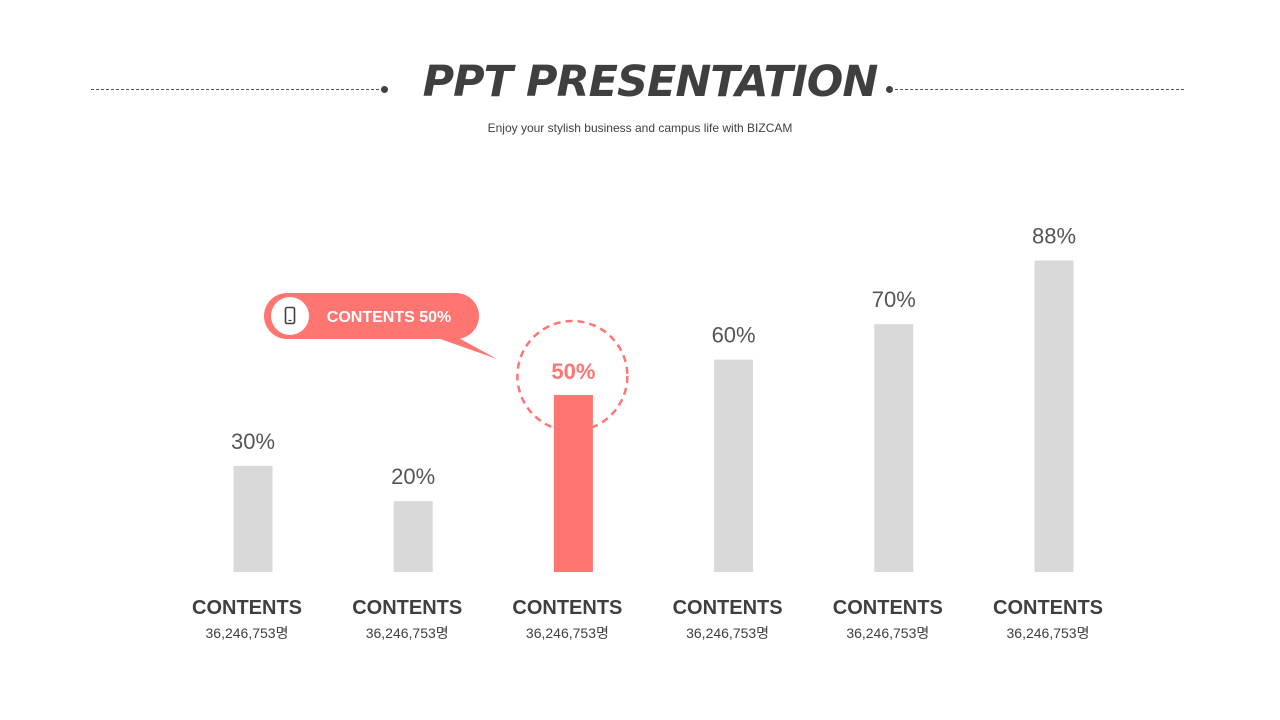 The height and width of the screenshot is (720, 1280). What do you see at coordinates (413, 476) in the screenshot?
I see `value-label-2: 20%` at bounding box center [413, 476].